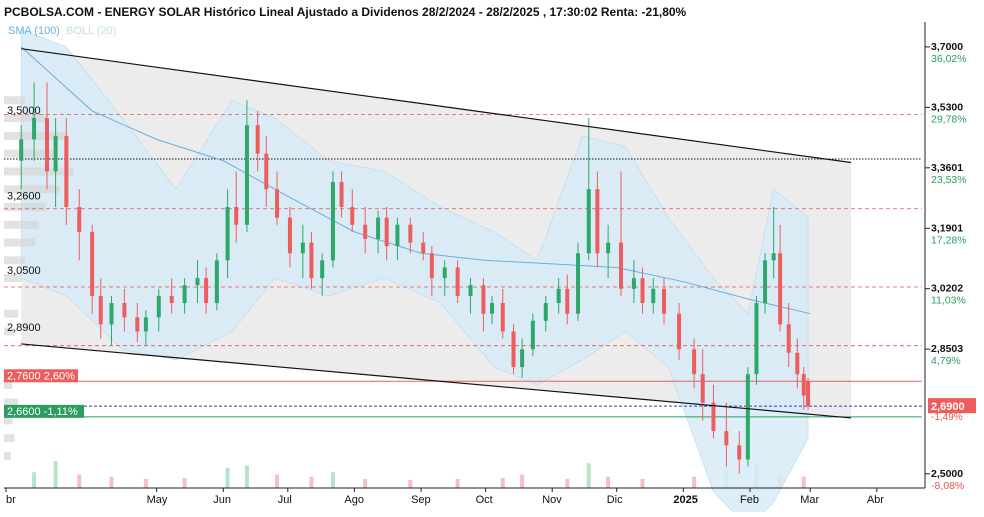  I want to click on x-tick-label: Mar, so click(809, 500).